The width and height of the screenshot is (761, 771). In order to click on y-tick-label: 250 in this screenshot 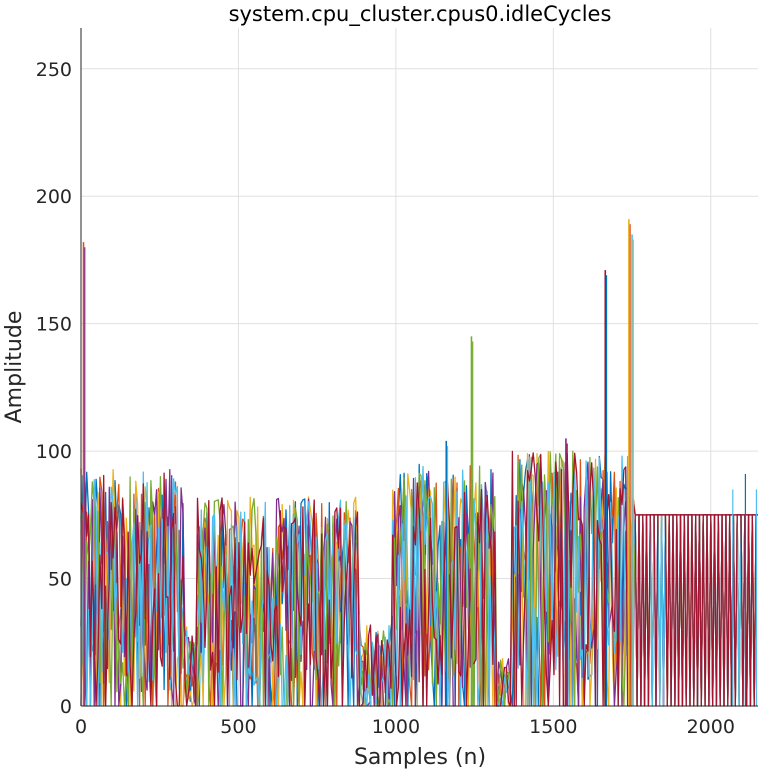, I will do `click(54, 70)`.